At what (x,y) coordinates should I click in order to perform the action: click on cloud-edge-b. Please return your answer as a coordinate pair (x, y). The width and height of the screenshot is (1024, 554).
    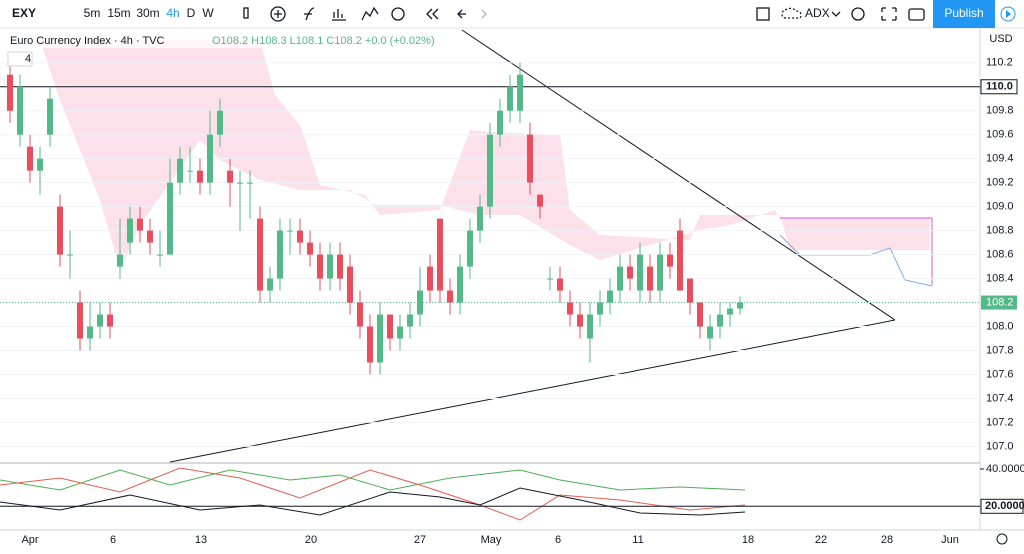
    Looking at the image, I should click on (856, 260).